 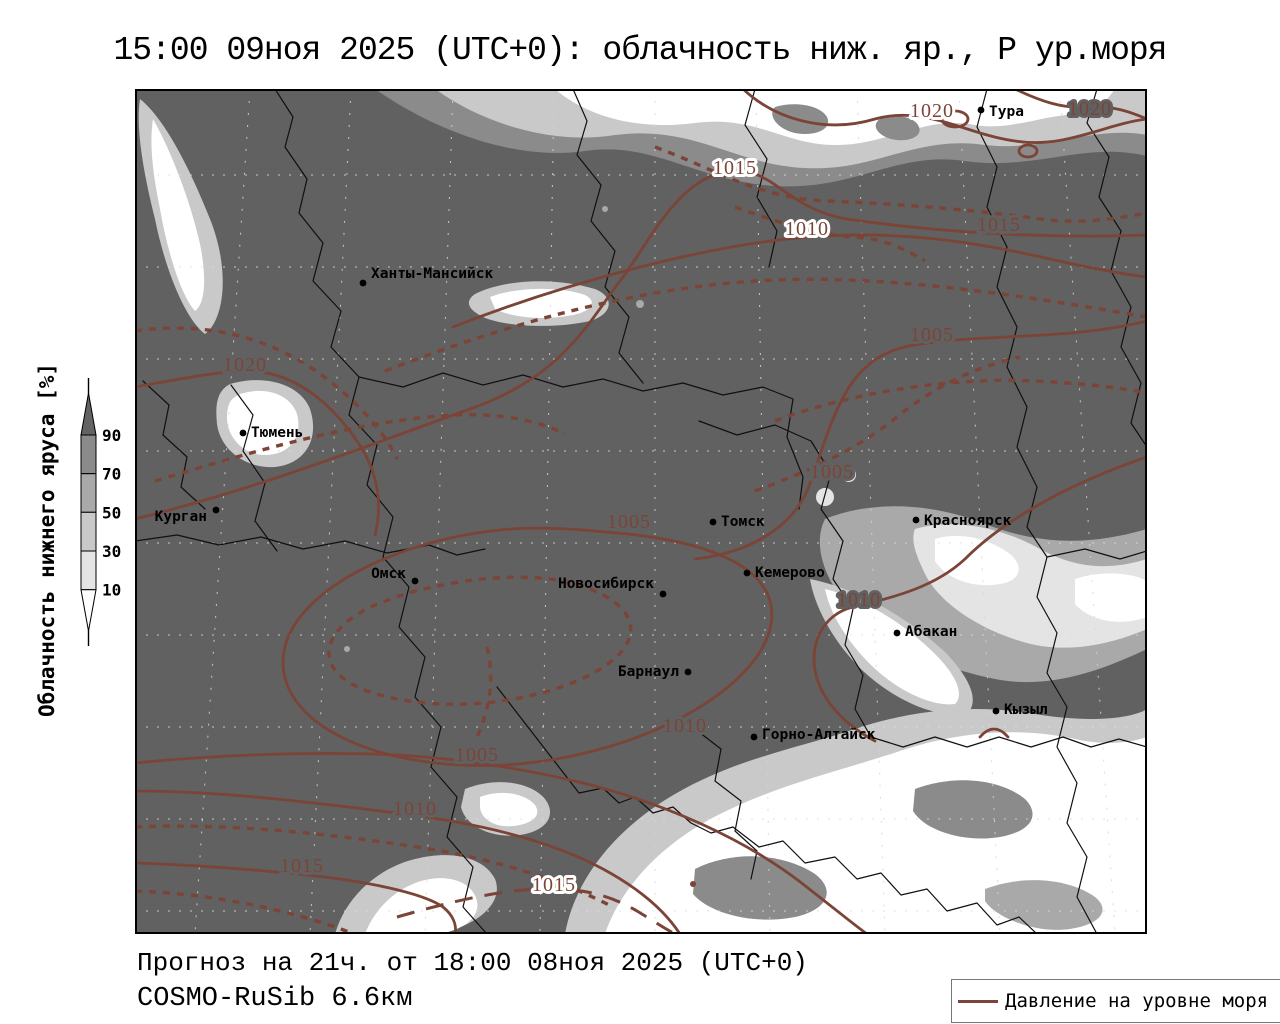 What do you see at coordinates (275, 999) in the screenshot?
I see `model-info-text: COSMO-RuSib 6.6км` at bounding box center [275, 999].